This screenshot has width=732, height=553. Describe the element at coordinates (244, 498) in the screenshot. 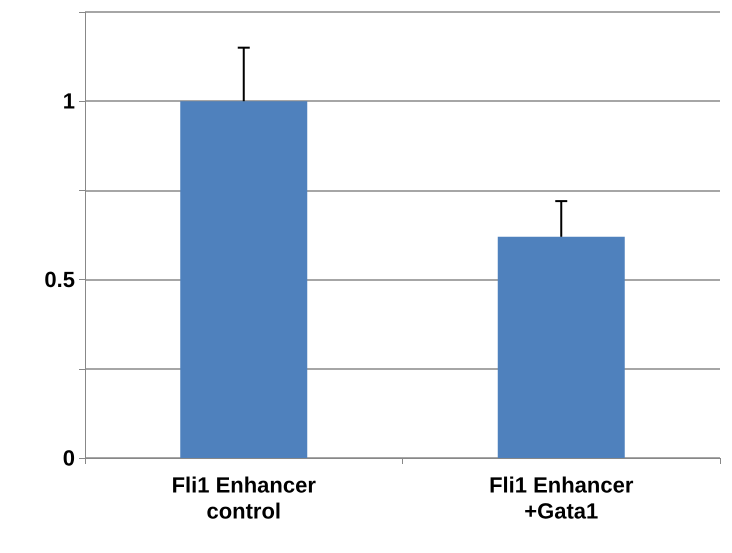

I see `x-tick-label: Fli1 Enhancer control` at that location.